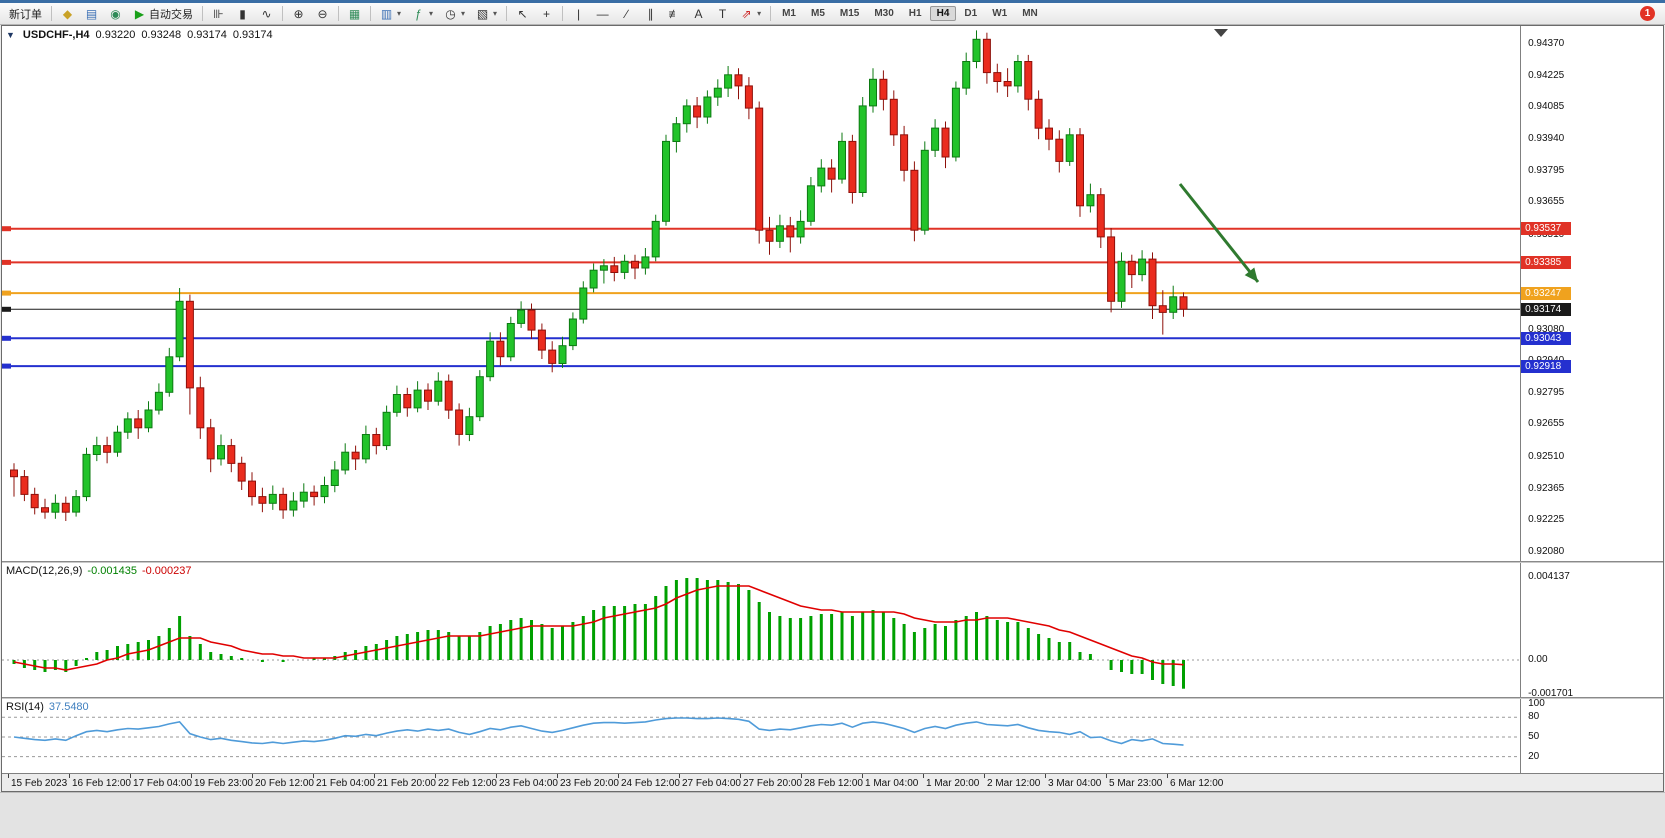 The width and height of the screenshot is (1665, 838). I want to click on navigator-button: ◉, so click(115, 14).